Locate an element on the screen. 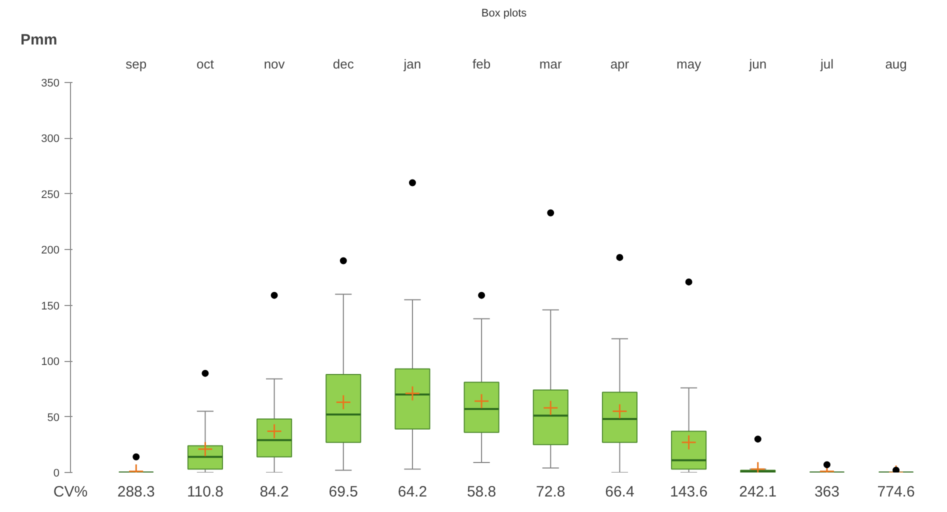  y-tick-label: 350 is located at coordinates (50, 84).